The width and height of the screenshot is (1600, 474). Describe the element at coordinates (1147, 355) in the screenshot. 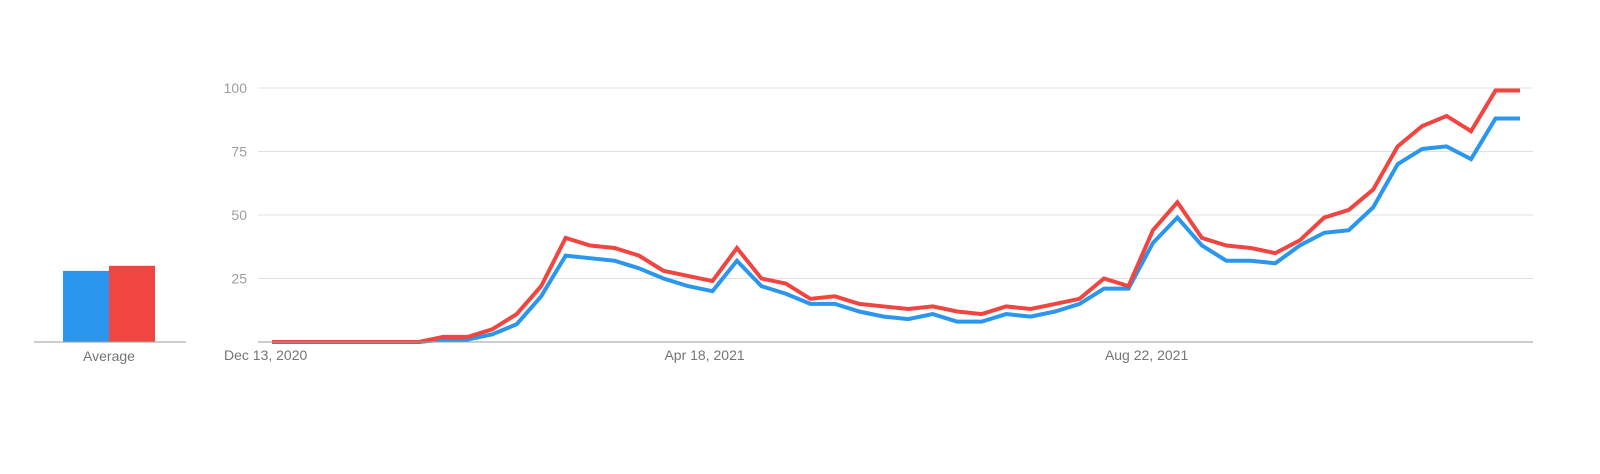

I see `x-tick-label: Aug 22, 2021` at that location.